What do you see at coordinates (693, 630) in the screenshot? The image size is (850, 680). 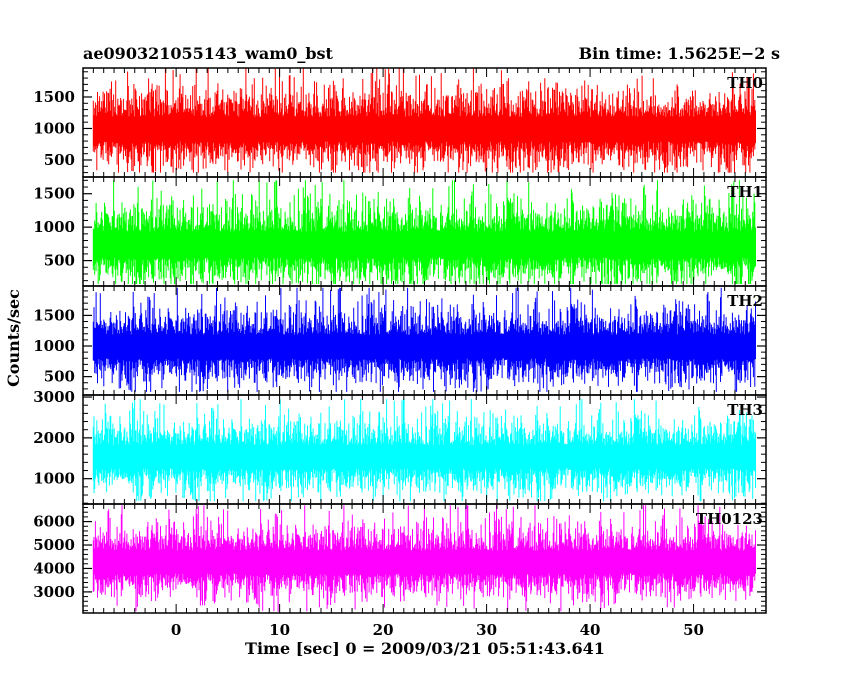 I see `x-tick-label: 50` at bounding box center [693, 630].